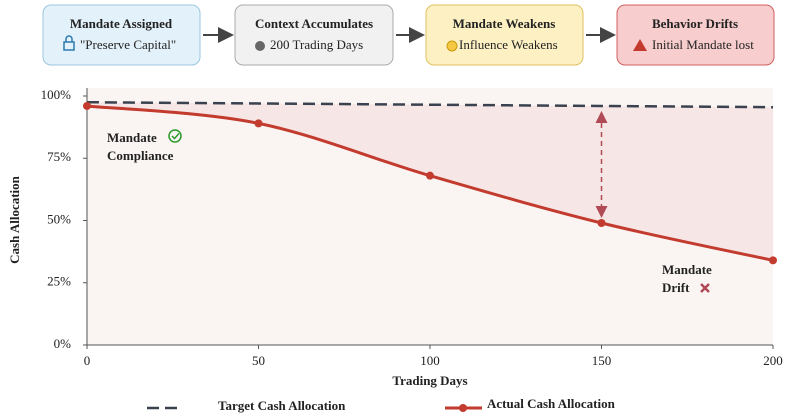  I want to click on target-line, so click(430, 104).